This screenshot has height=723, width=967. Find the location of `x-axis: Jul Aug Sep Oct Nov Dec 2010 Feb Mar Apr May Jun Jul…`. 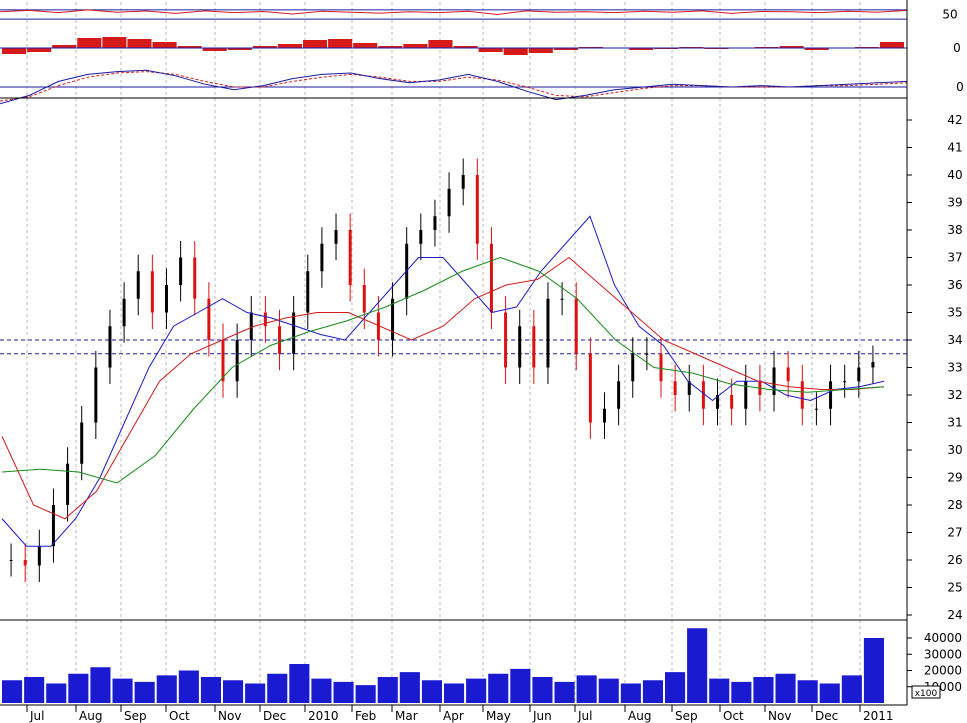

x-axis: Jul Aug Sep Oct Nov Dec 2010 Feb Mar Apr May Jun Jul… is located at coordinates (453, 713).